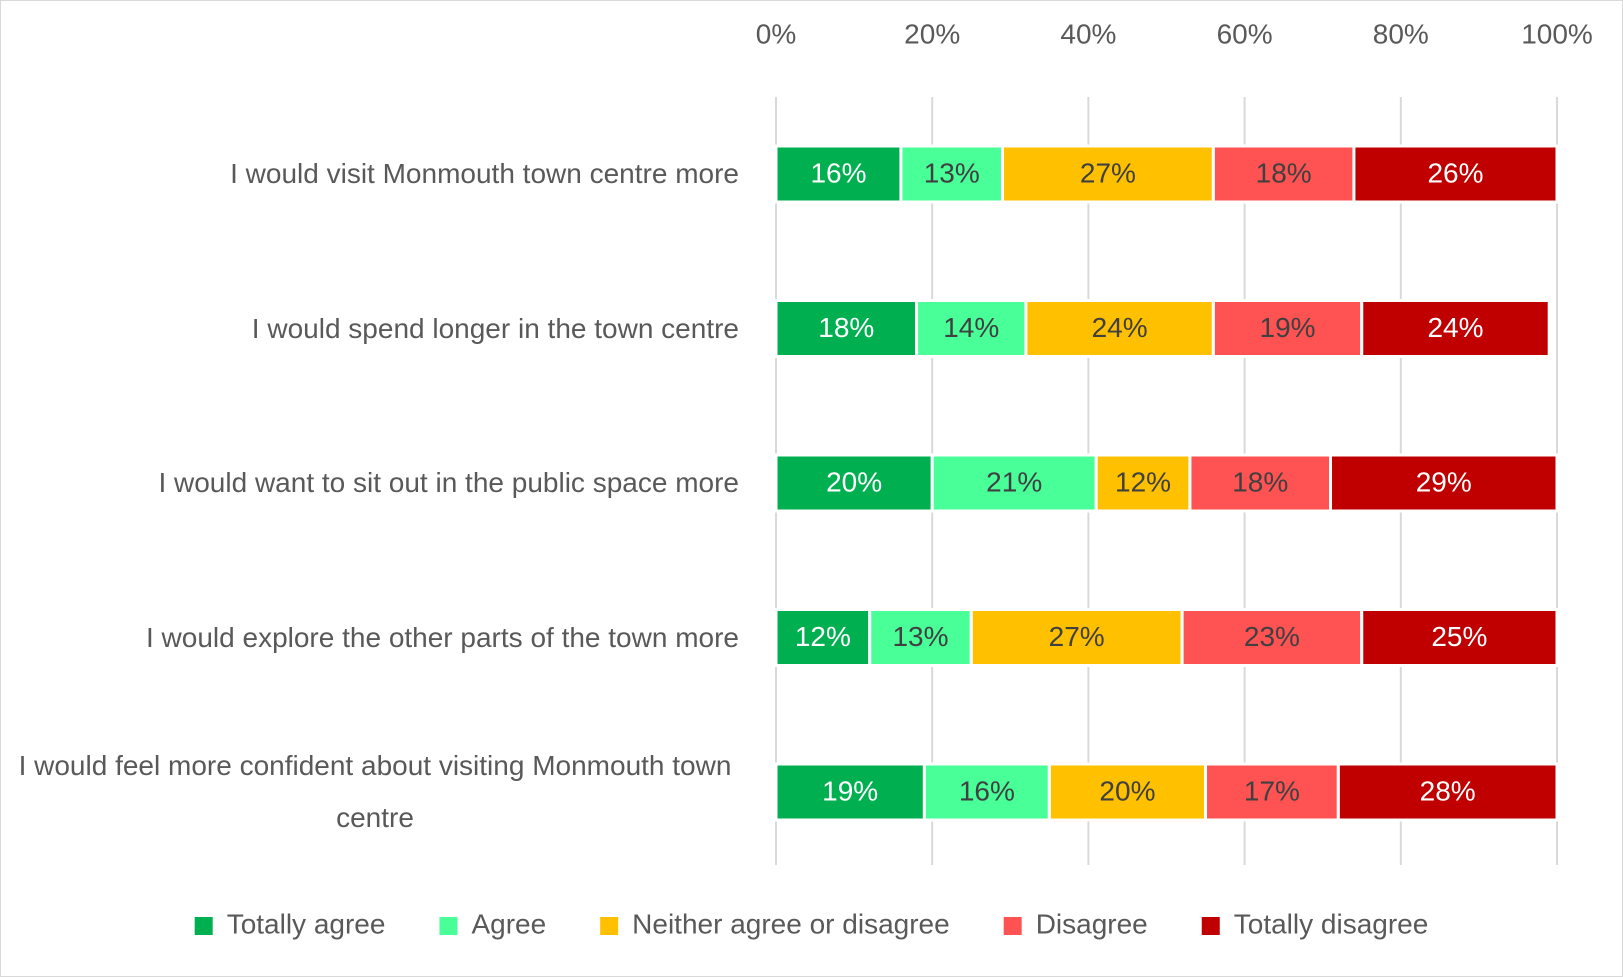  What do you see at coordinates (1092, 923) in the screenshot?
I see `legend-label: Disagree` at bounding box center [1092, 923].